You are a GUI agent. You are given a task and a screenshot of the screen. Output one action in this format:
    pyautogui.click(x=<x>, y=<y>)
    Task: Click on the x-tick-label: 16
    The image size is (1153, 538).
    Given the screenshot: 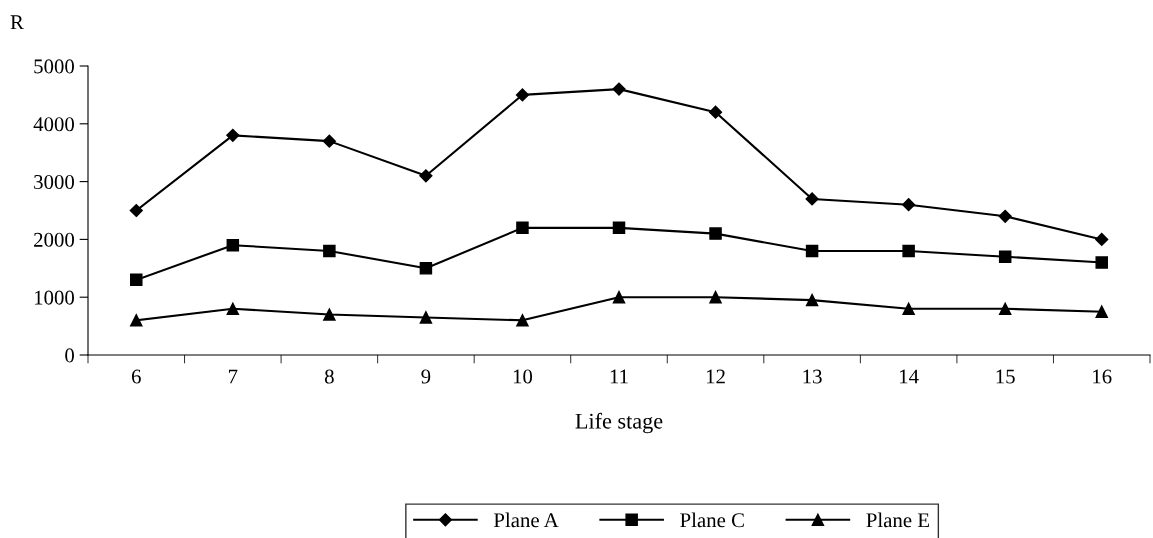 What is the action you would take?
    pyautogui.click(x=1102, y=376)
    